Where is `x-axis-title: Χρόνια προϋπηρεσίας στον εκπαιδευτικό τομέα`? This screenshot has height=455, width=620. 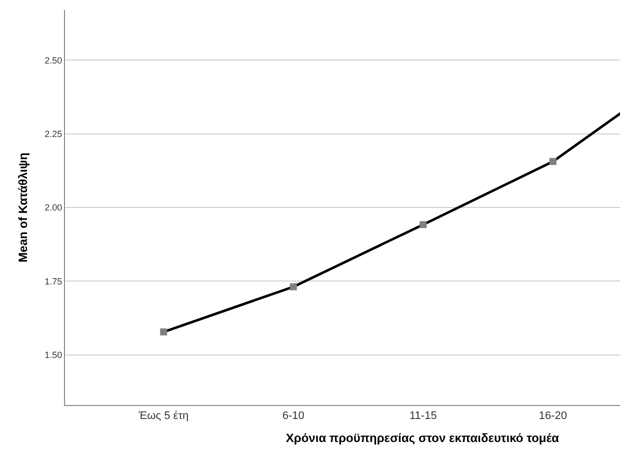
x-axis-title: Χρόνια προϋπηρεσίας στον εκπαιδευτικό τομέα is located at coordinates (423, 438).